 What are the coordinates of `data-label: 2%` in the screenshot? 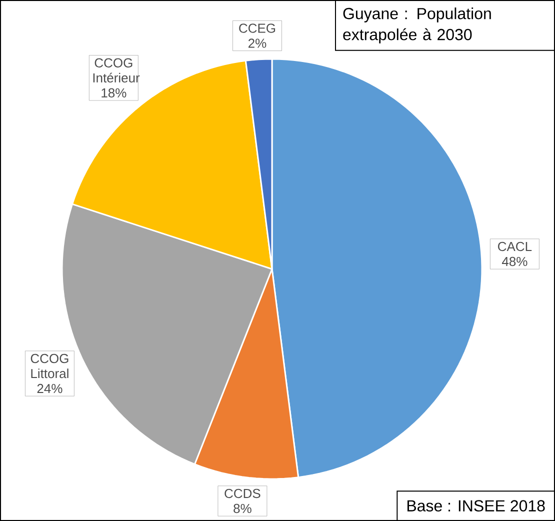 It's located at (257, 43).